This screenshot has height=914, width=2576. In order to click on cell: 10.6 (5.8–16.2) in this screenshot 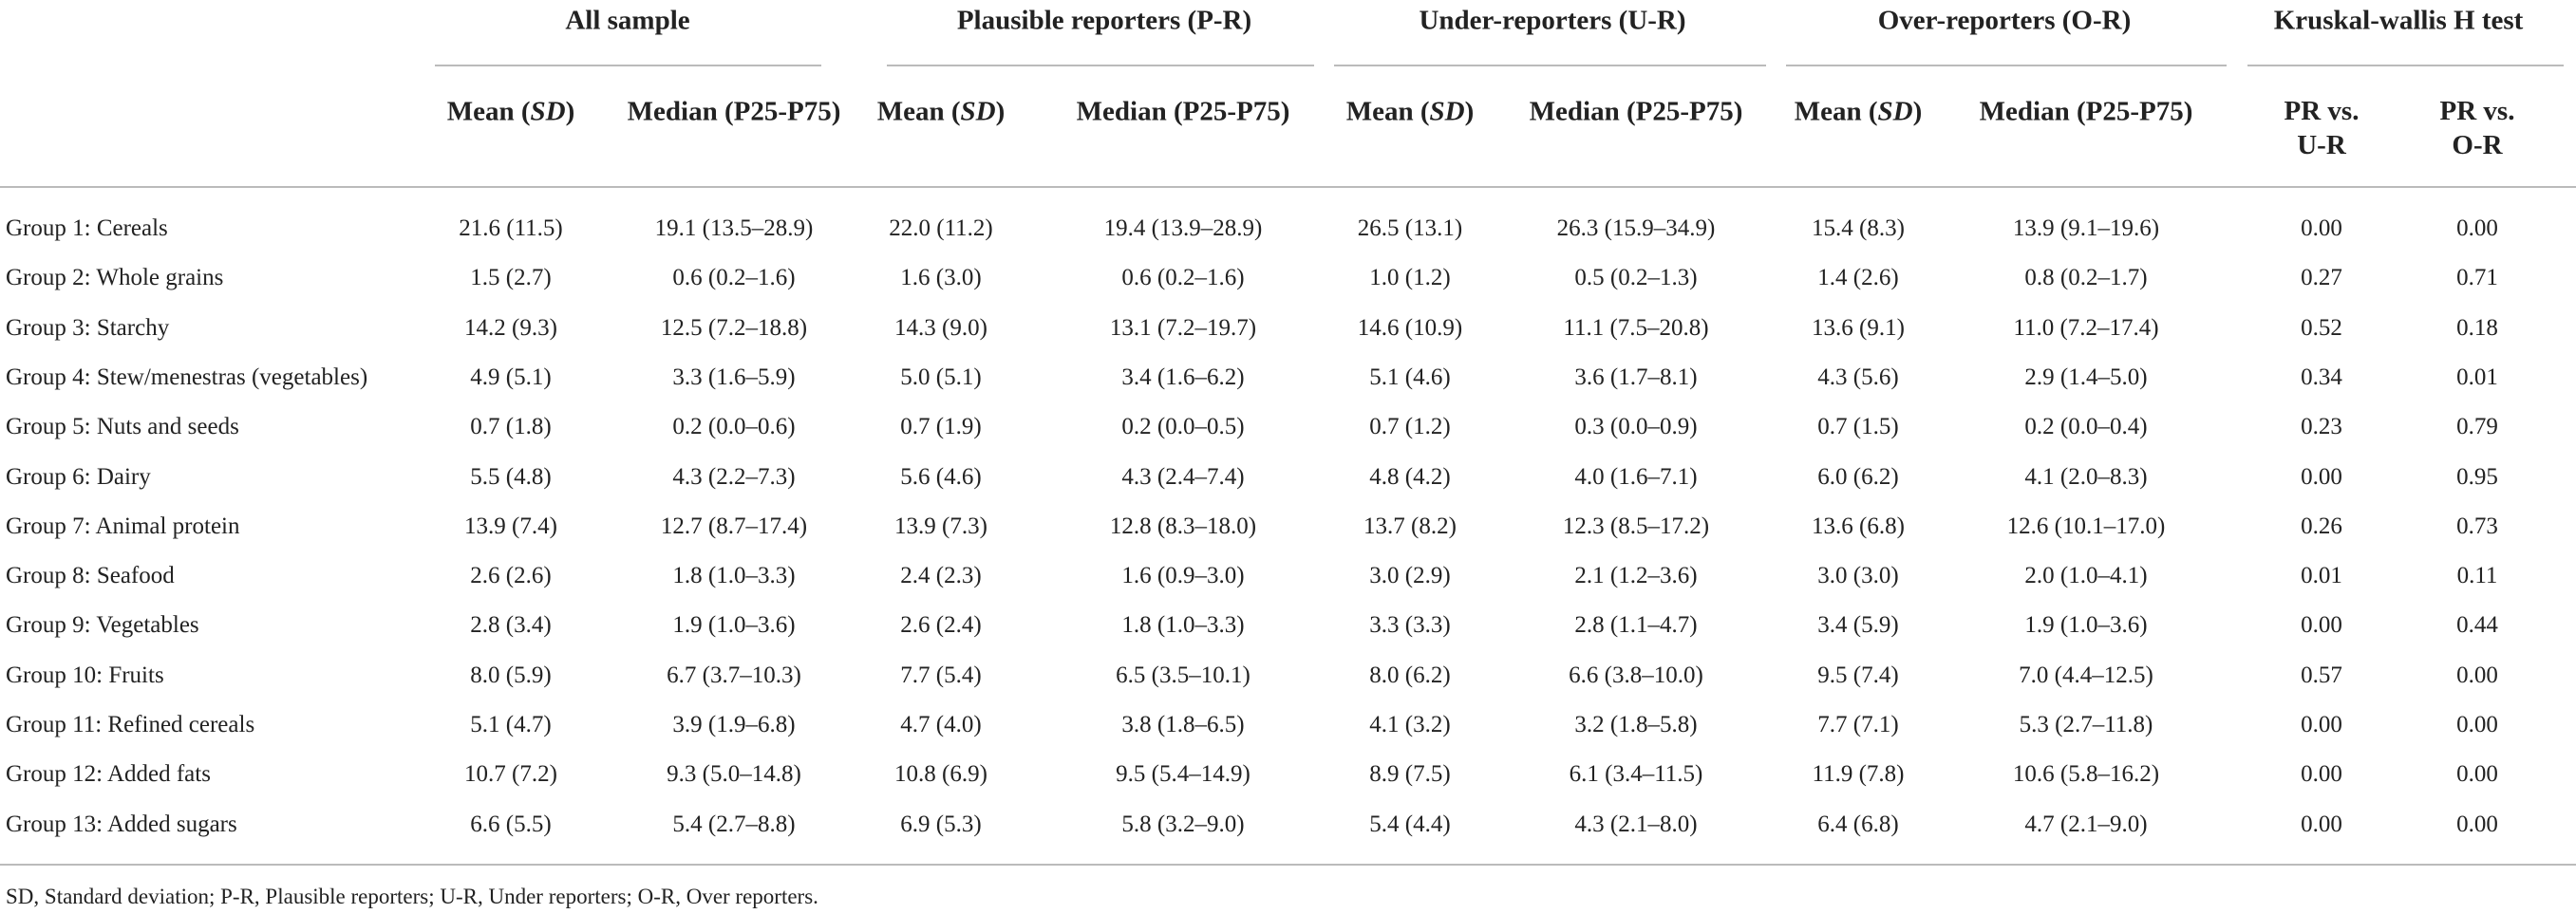, I will do `click(2086, 775)`.